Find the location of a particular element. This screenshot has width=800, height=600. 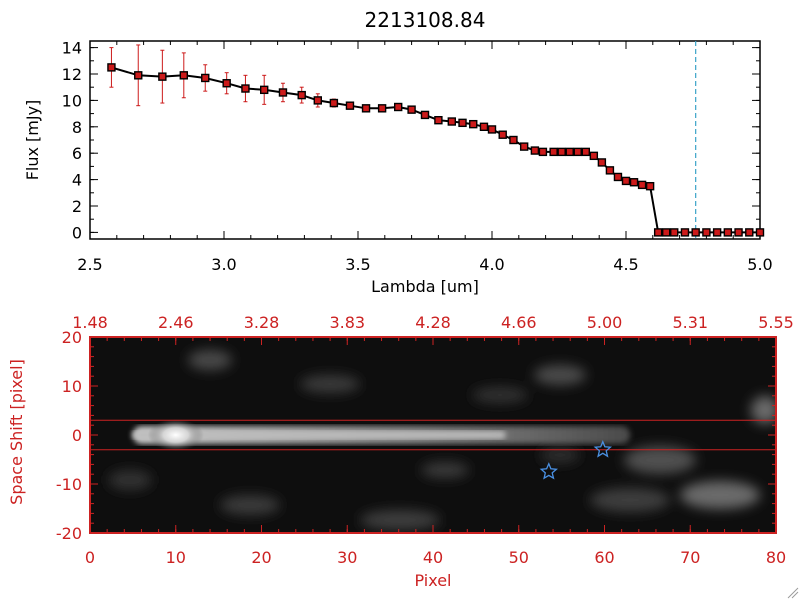

spectrum-y-axis-label: Flux [mJy] is located at coordinates (32, 140).